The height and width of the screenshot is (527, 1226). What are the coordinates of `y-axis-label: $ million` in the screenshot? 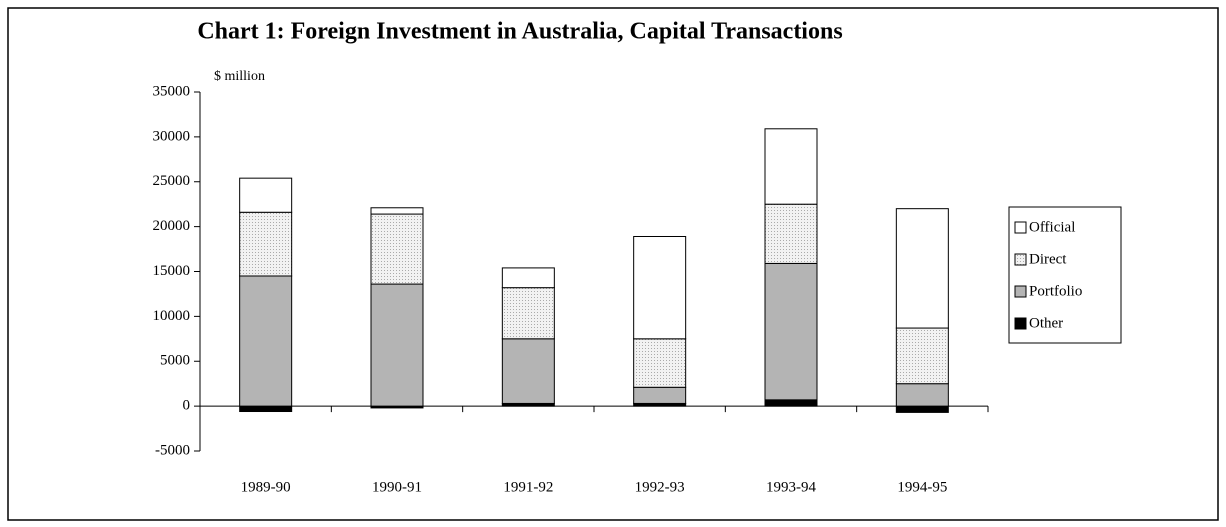 It's located at (239, 76).